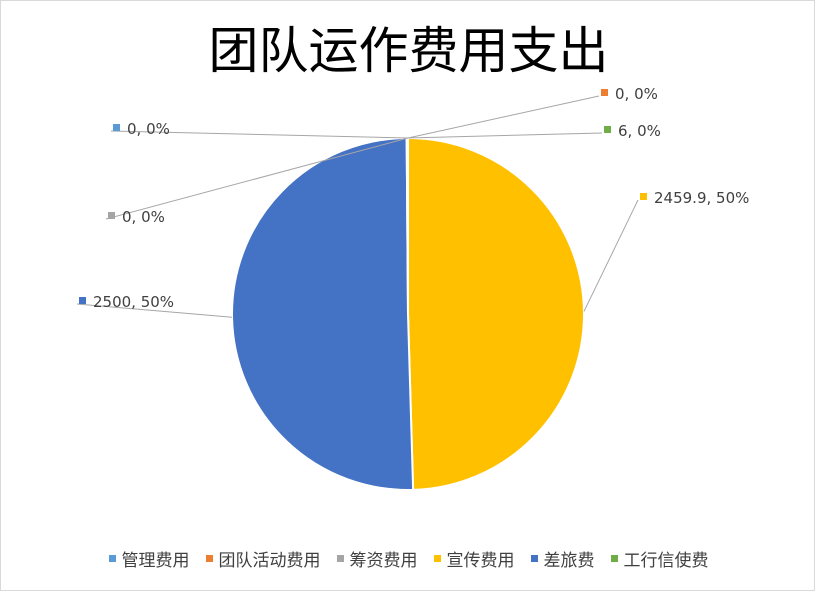 This screenshot has width=815, height=592. What do you see at coordinates (611, 255) in the screenshot?
I see `leader-line-publicity` at bounding box center [611, 255].